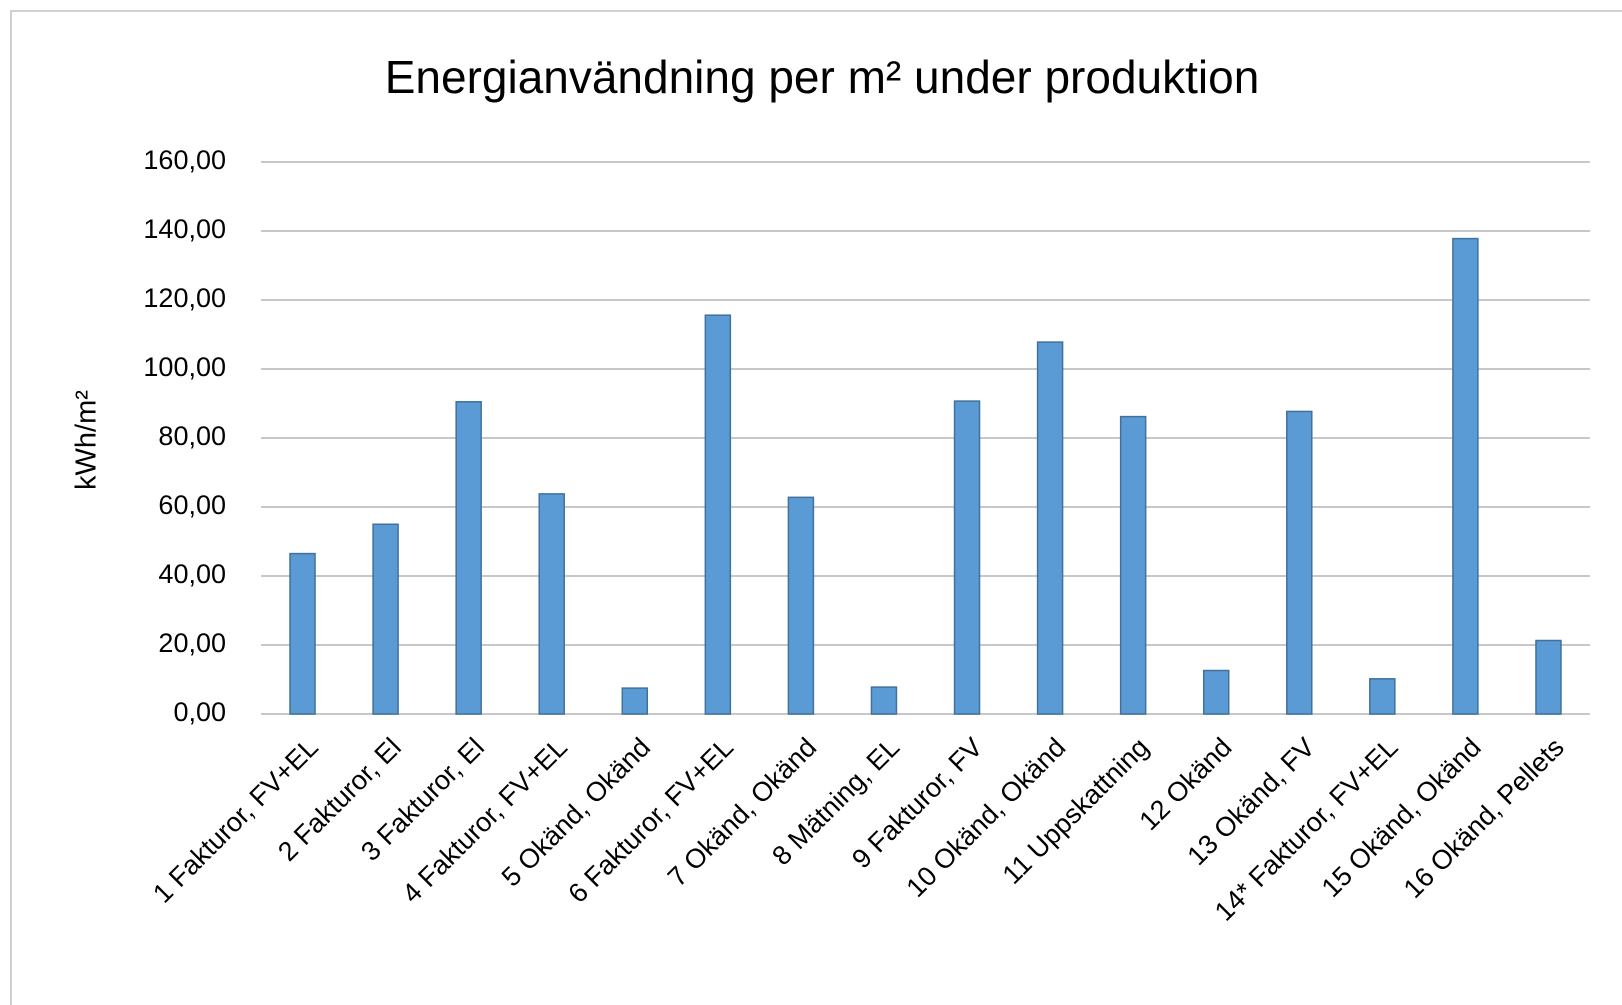 The height and width of the screenshot is (1005, 1622). Describe the element at coordinates (184, 367) in the screenshot. I see `y-tick-label: 100,00` at that location.